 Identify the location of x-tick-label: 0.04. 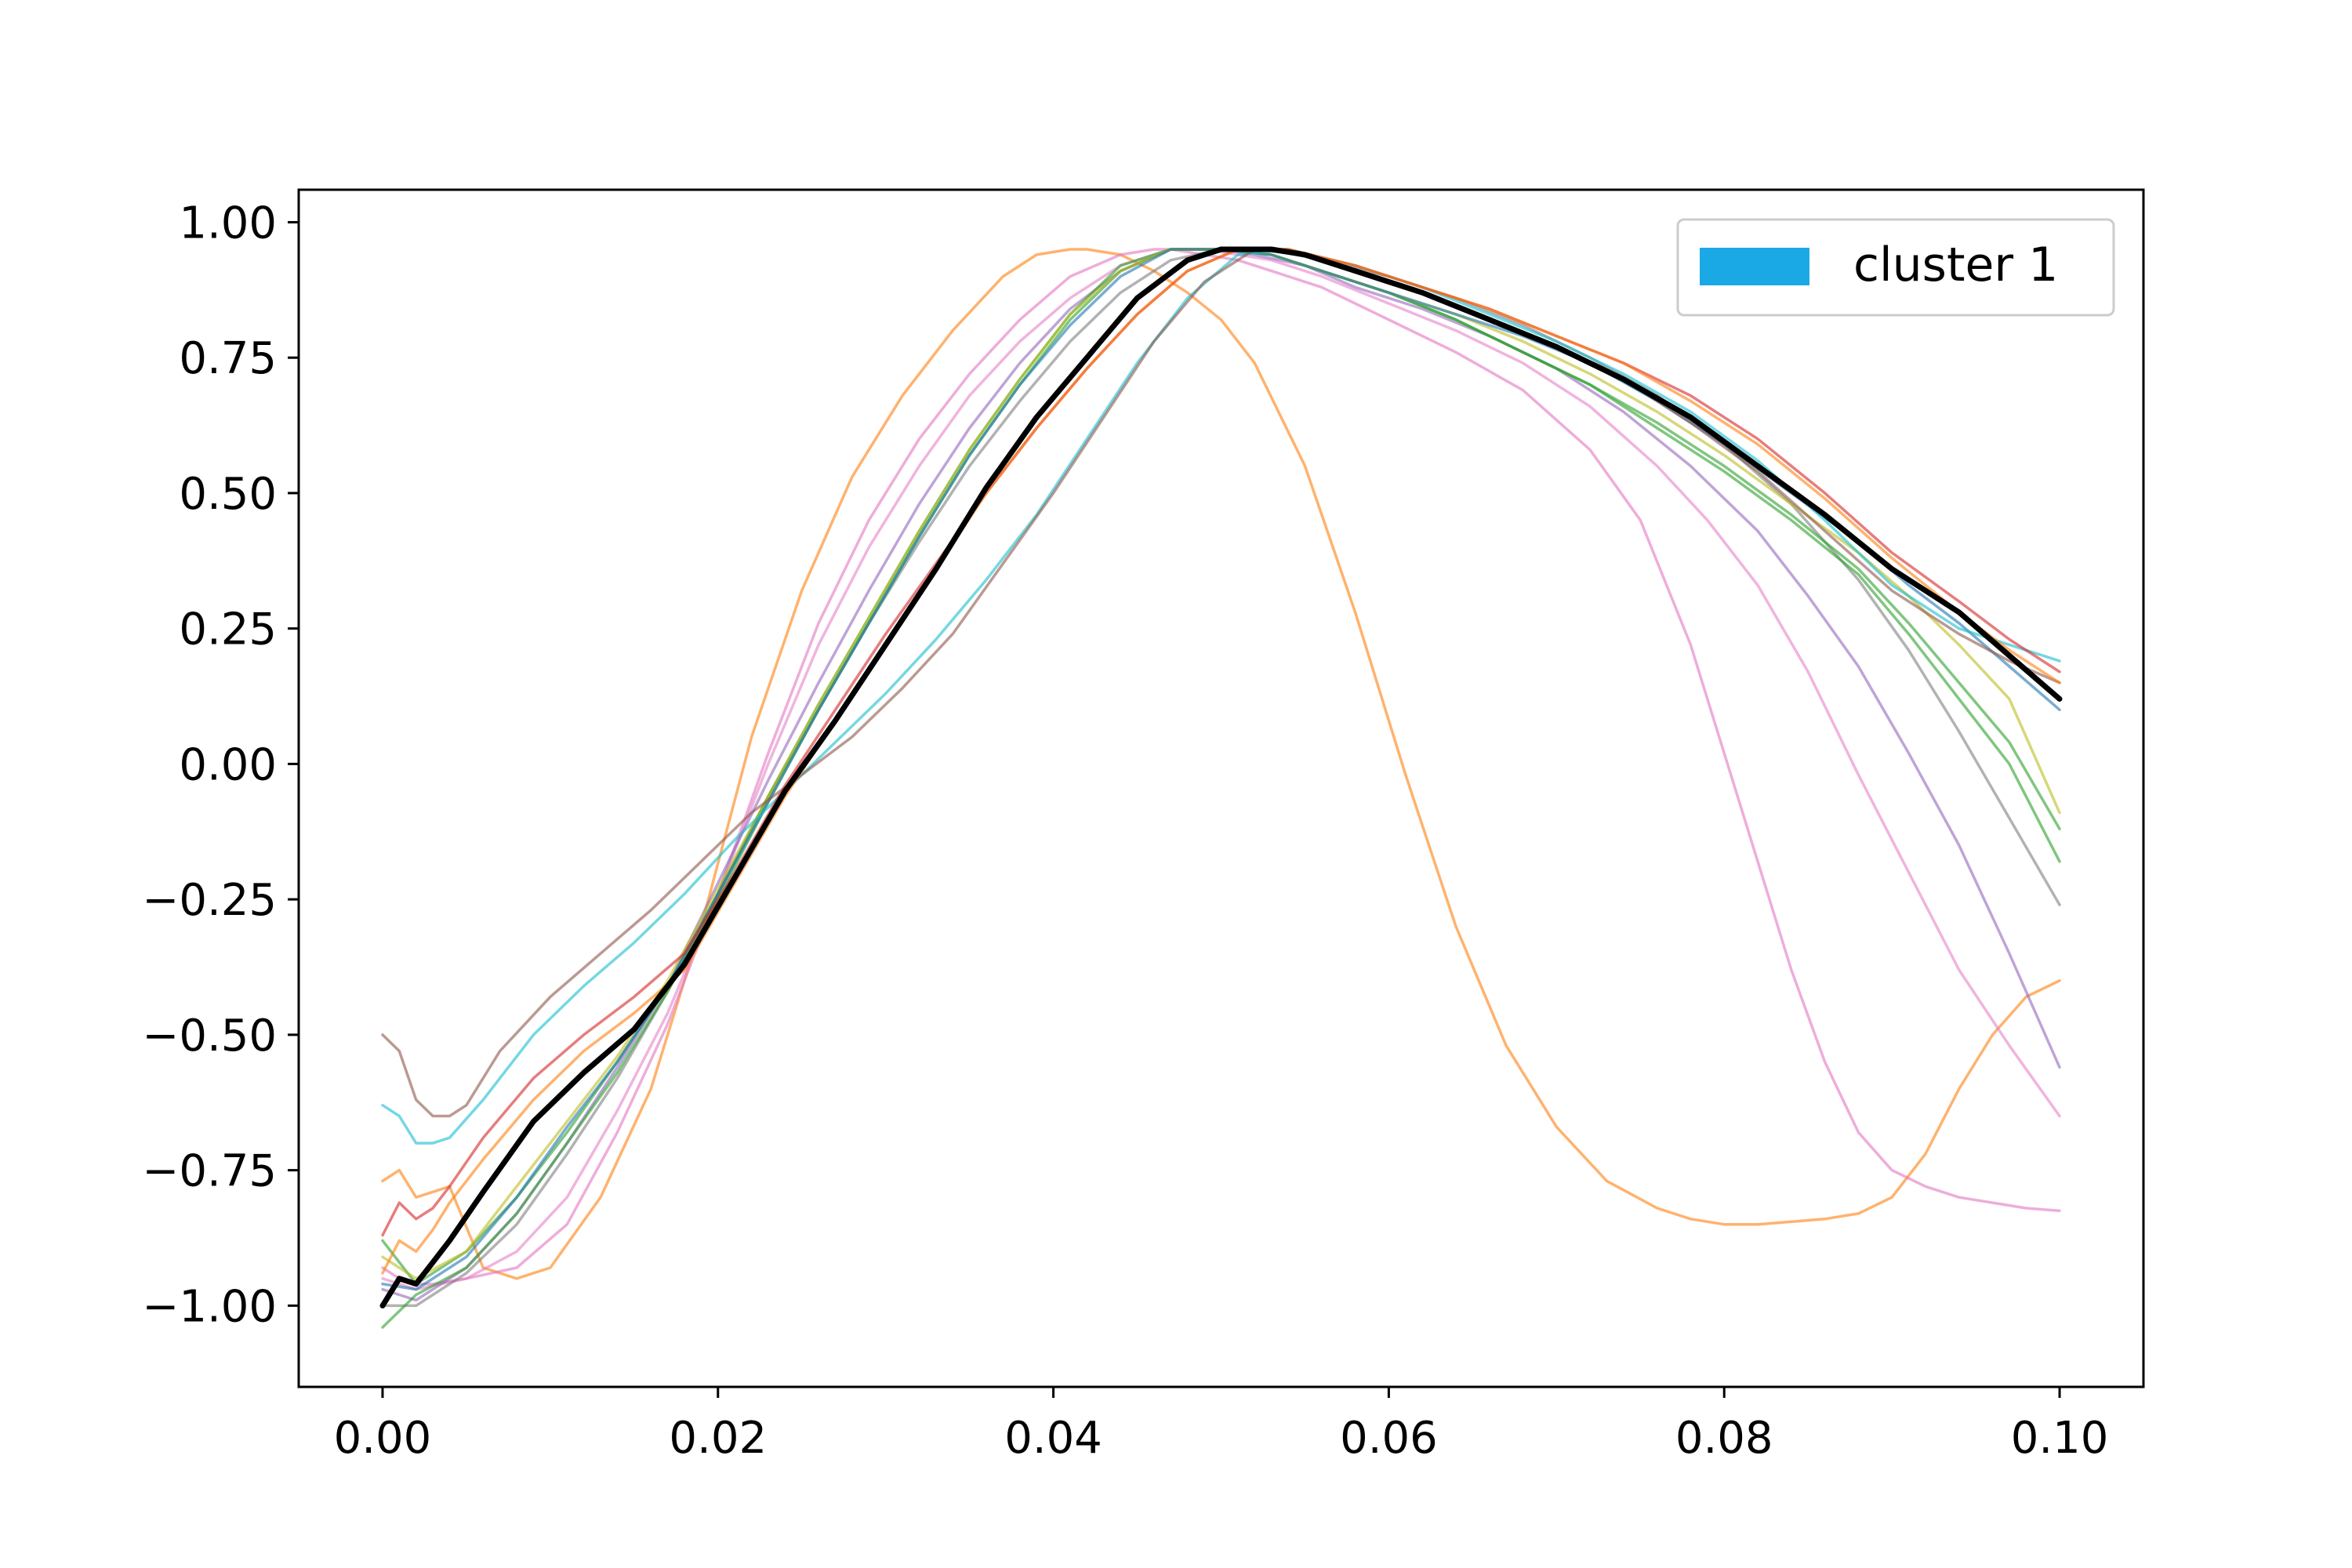
(1053, 1438).